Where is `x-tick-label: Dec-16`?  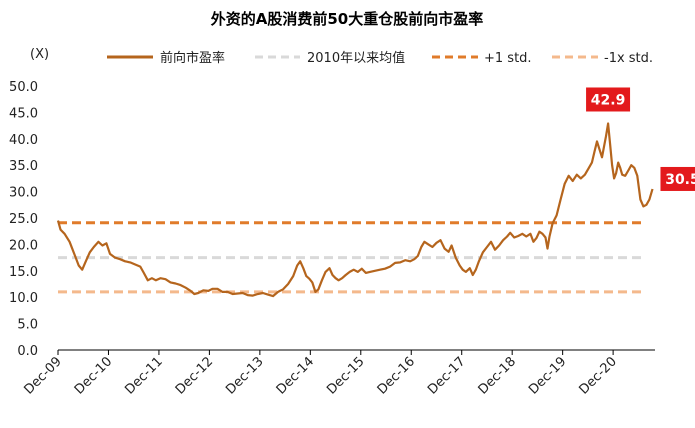
x-tick-label: Dec-16 is located at coordinates (396, 375).